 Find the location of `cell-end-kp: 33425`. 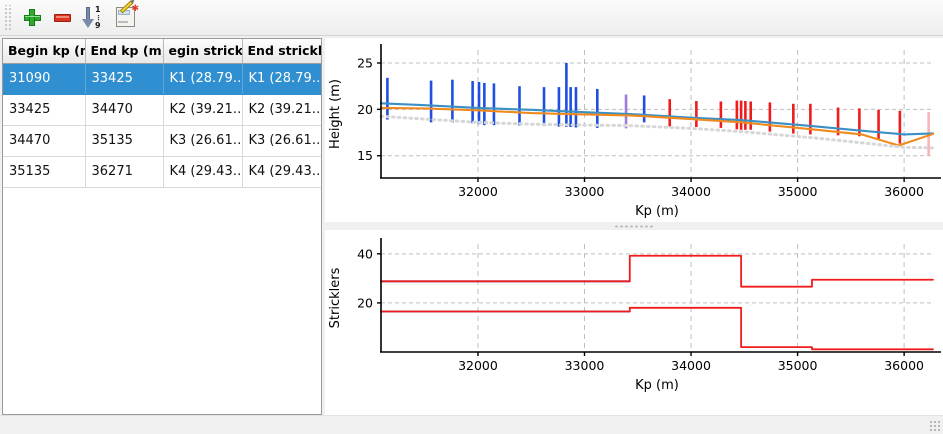

cell-end-kp: 33425 is located at coordinates (124, 79).